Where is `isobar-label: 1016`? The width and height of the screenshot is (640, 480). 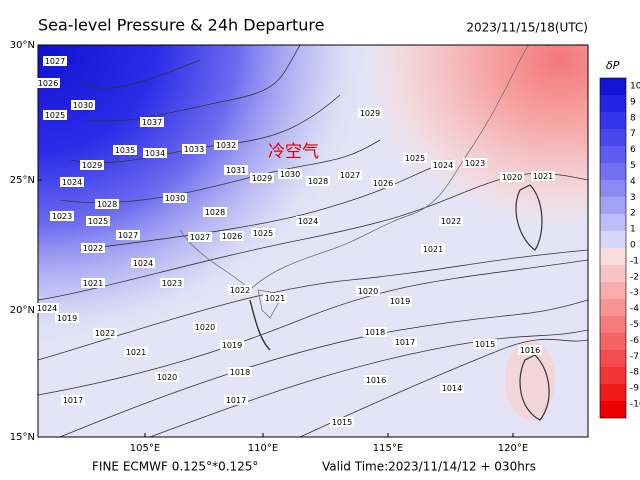
isobar-label: 1016 is located at coordinates (376, 380).